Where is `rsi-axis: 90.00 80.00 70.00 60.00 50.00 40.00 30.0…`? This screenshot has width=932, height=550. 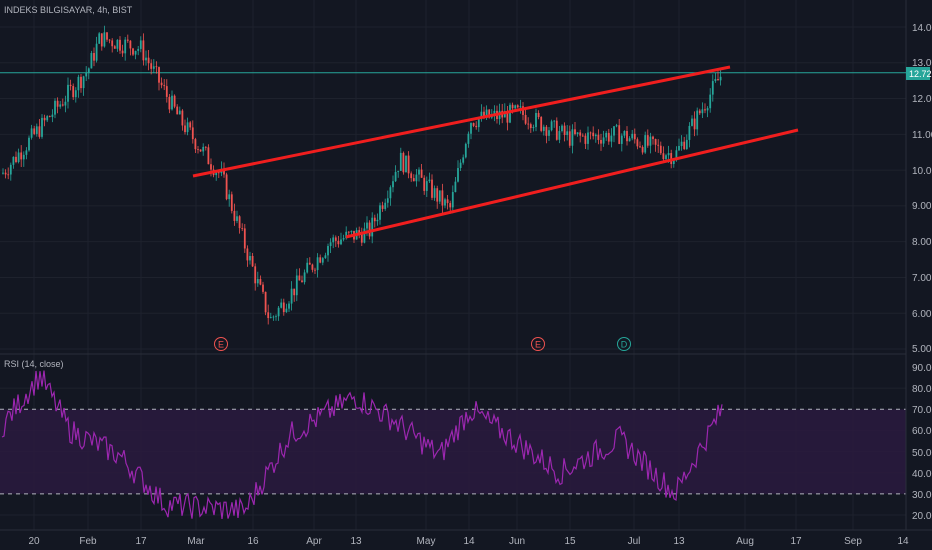
rsi-axis: 90.00 80.00 70.00 60.00 50.00 40.00 30.0… is located at coordinates (922, 442).